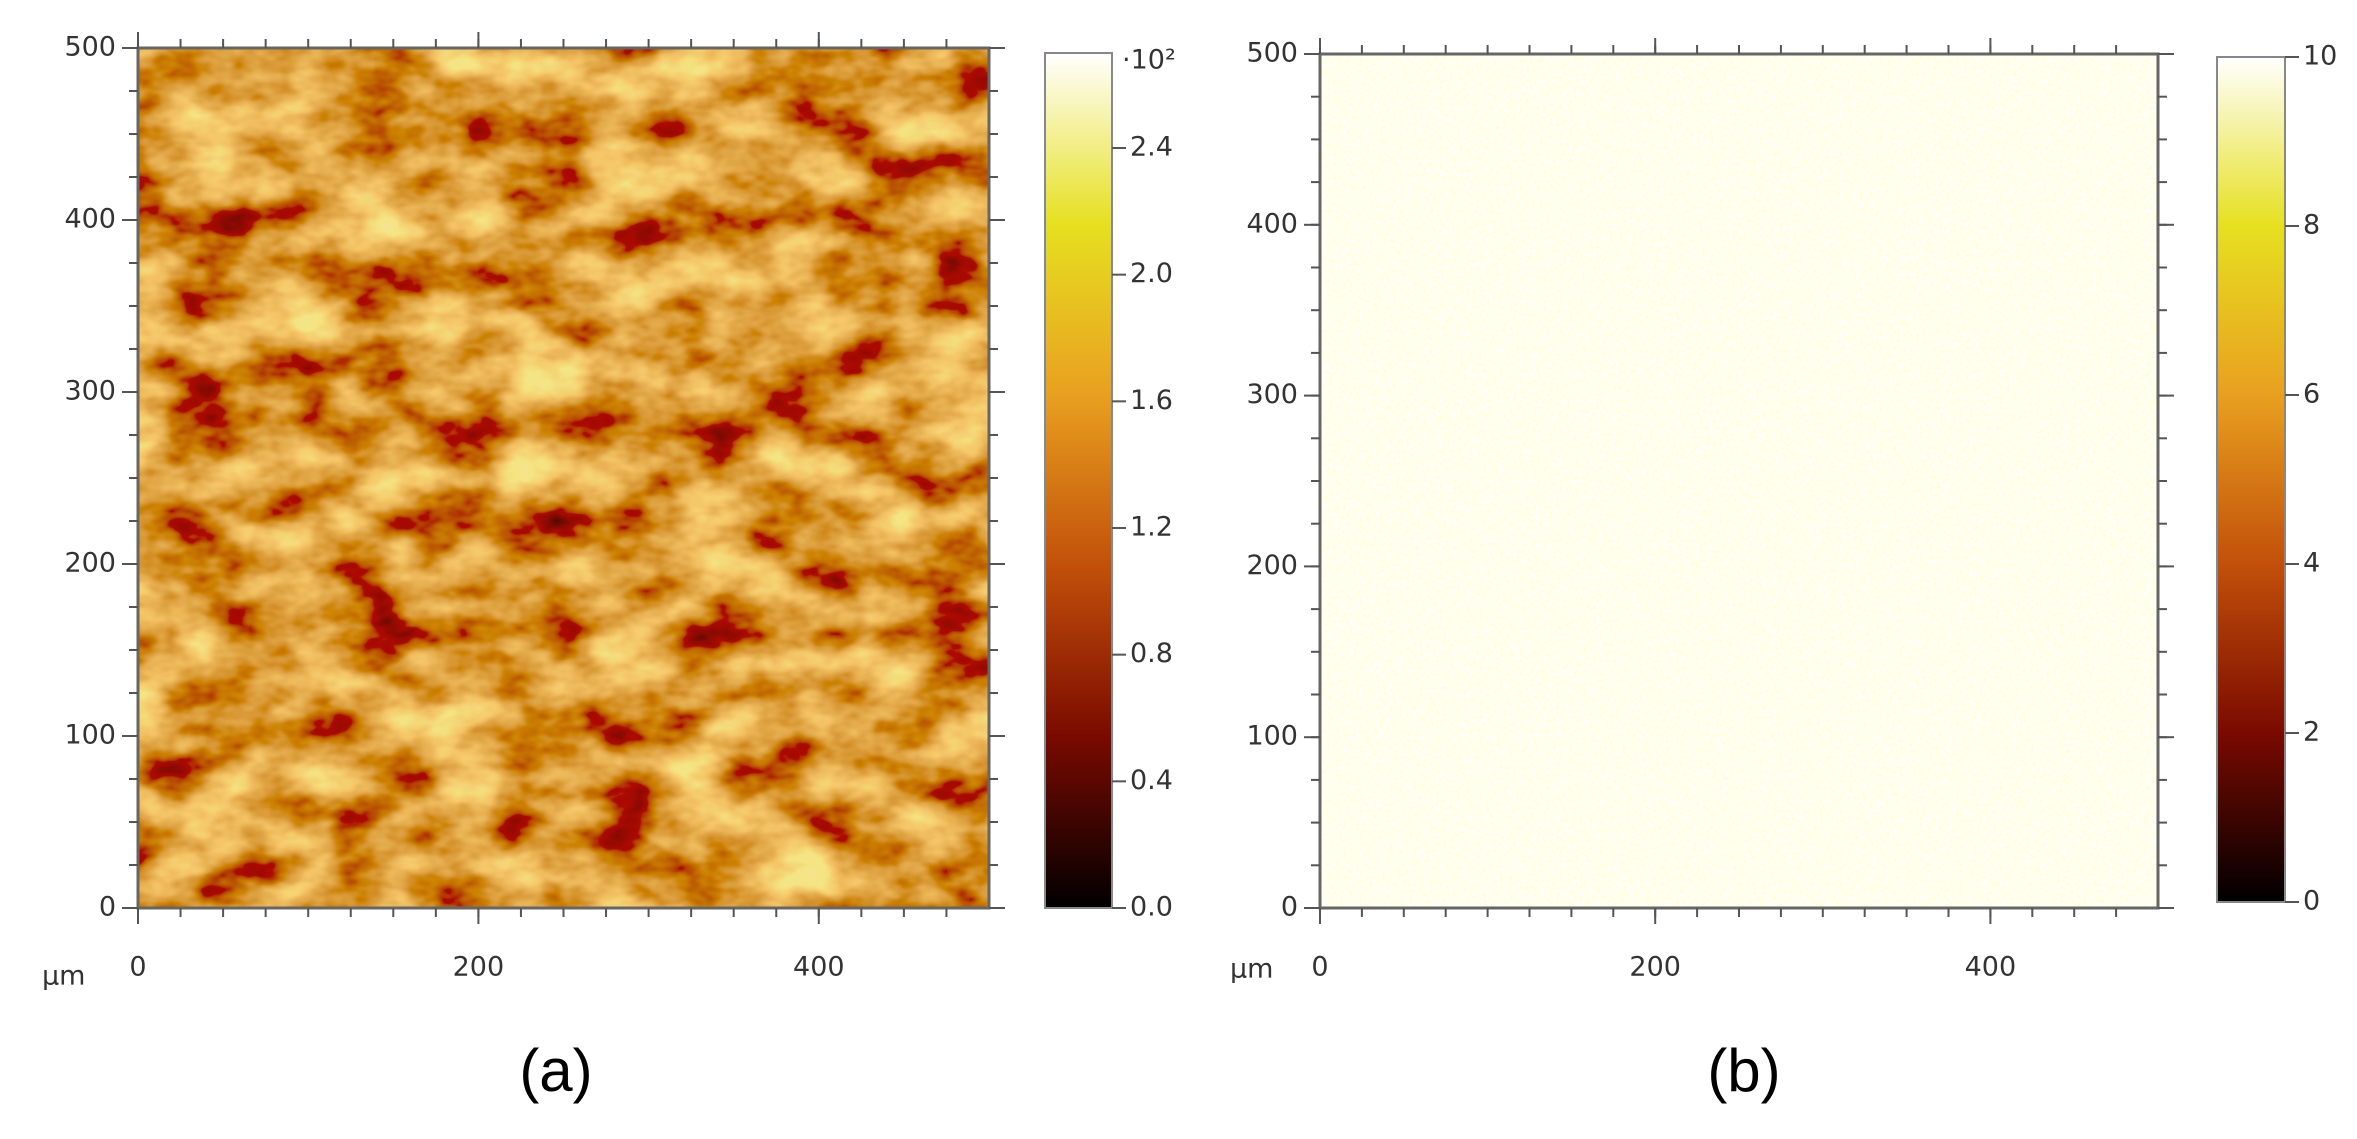 This screenshot has height=1139, width=2357. I want to click on colorbar-tick-label: 2.0, so click(1151, 273).